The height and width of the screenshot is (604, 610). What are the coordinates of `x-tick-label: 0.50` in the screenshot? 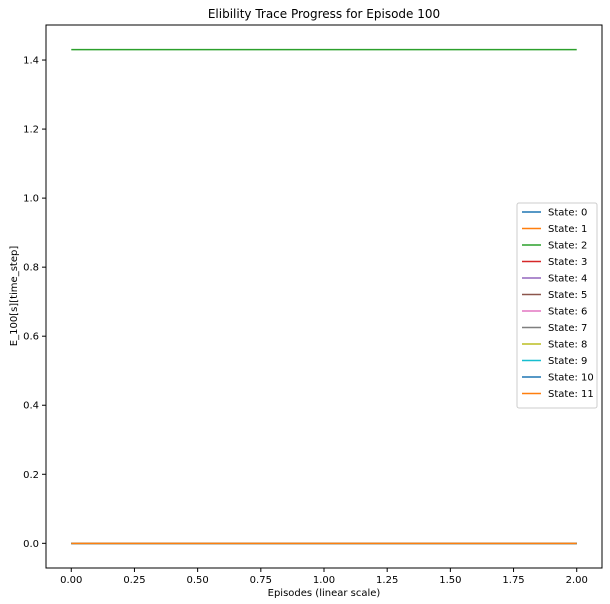 It's located at (198, 580).